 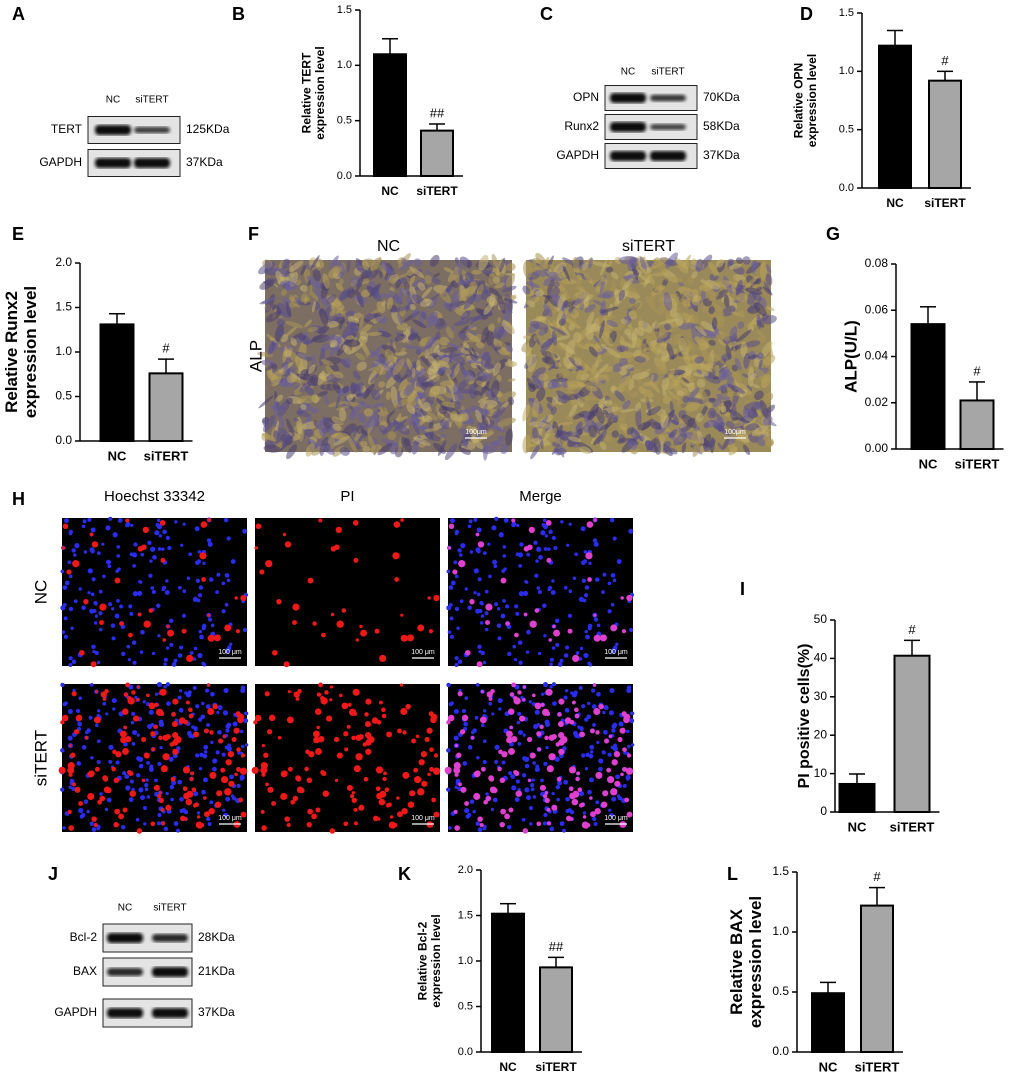 What do you see at coordinates (877, 978) in the screenshot?
I see `bar` at bounding box center [877, 978].